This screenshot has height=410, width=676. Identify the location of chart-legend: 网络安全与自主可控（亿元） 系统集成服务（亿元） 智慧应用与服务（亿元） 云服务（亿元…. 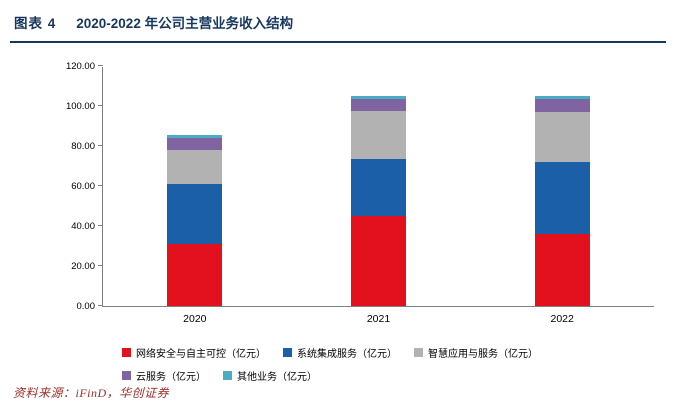
(394, 364).